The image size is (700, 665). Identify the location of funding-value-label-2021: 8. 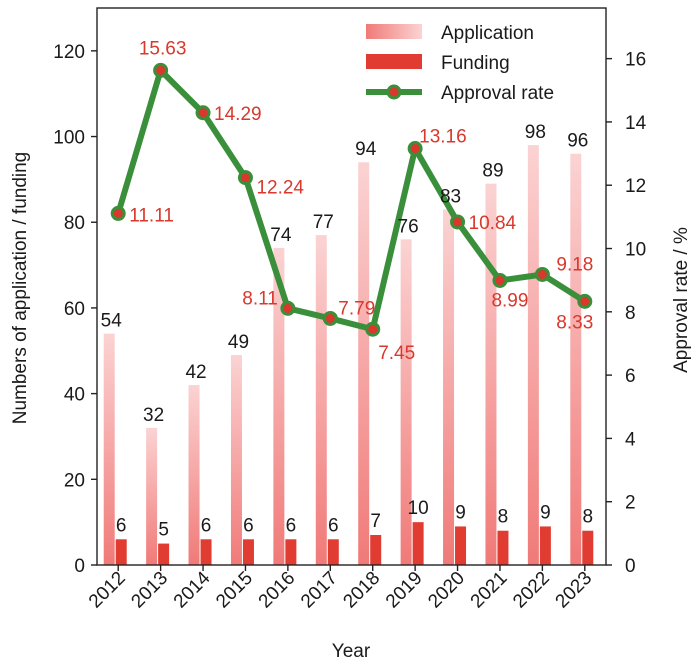
(503, 517).